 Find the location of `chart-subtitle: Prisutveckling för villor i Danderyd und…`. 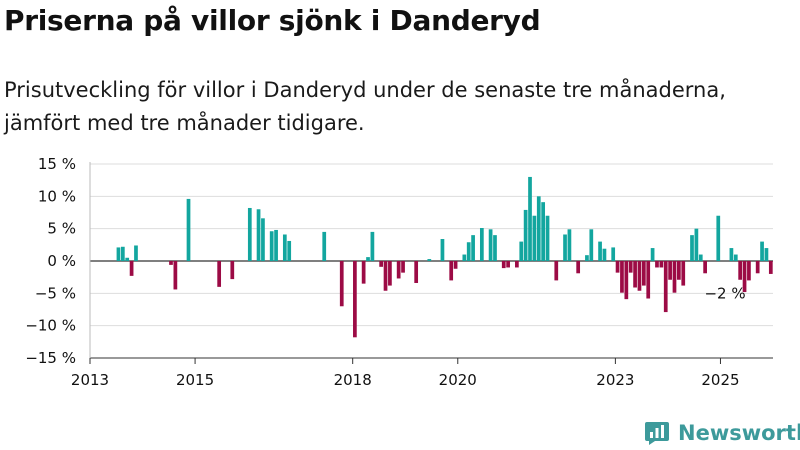

chart-subtitle: Prisutveckling för villor i Danderyd und… is located at coordinates (365, 106).